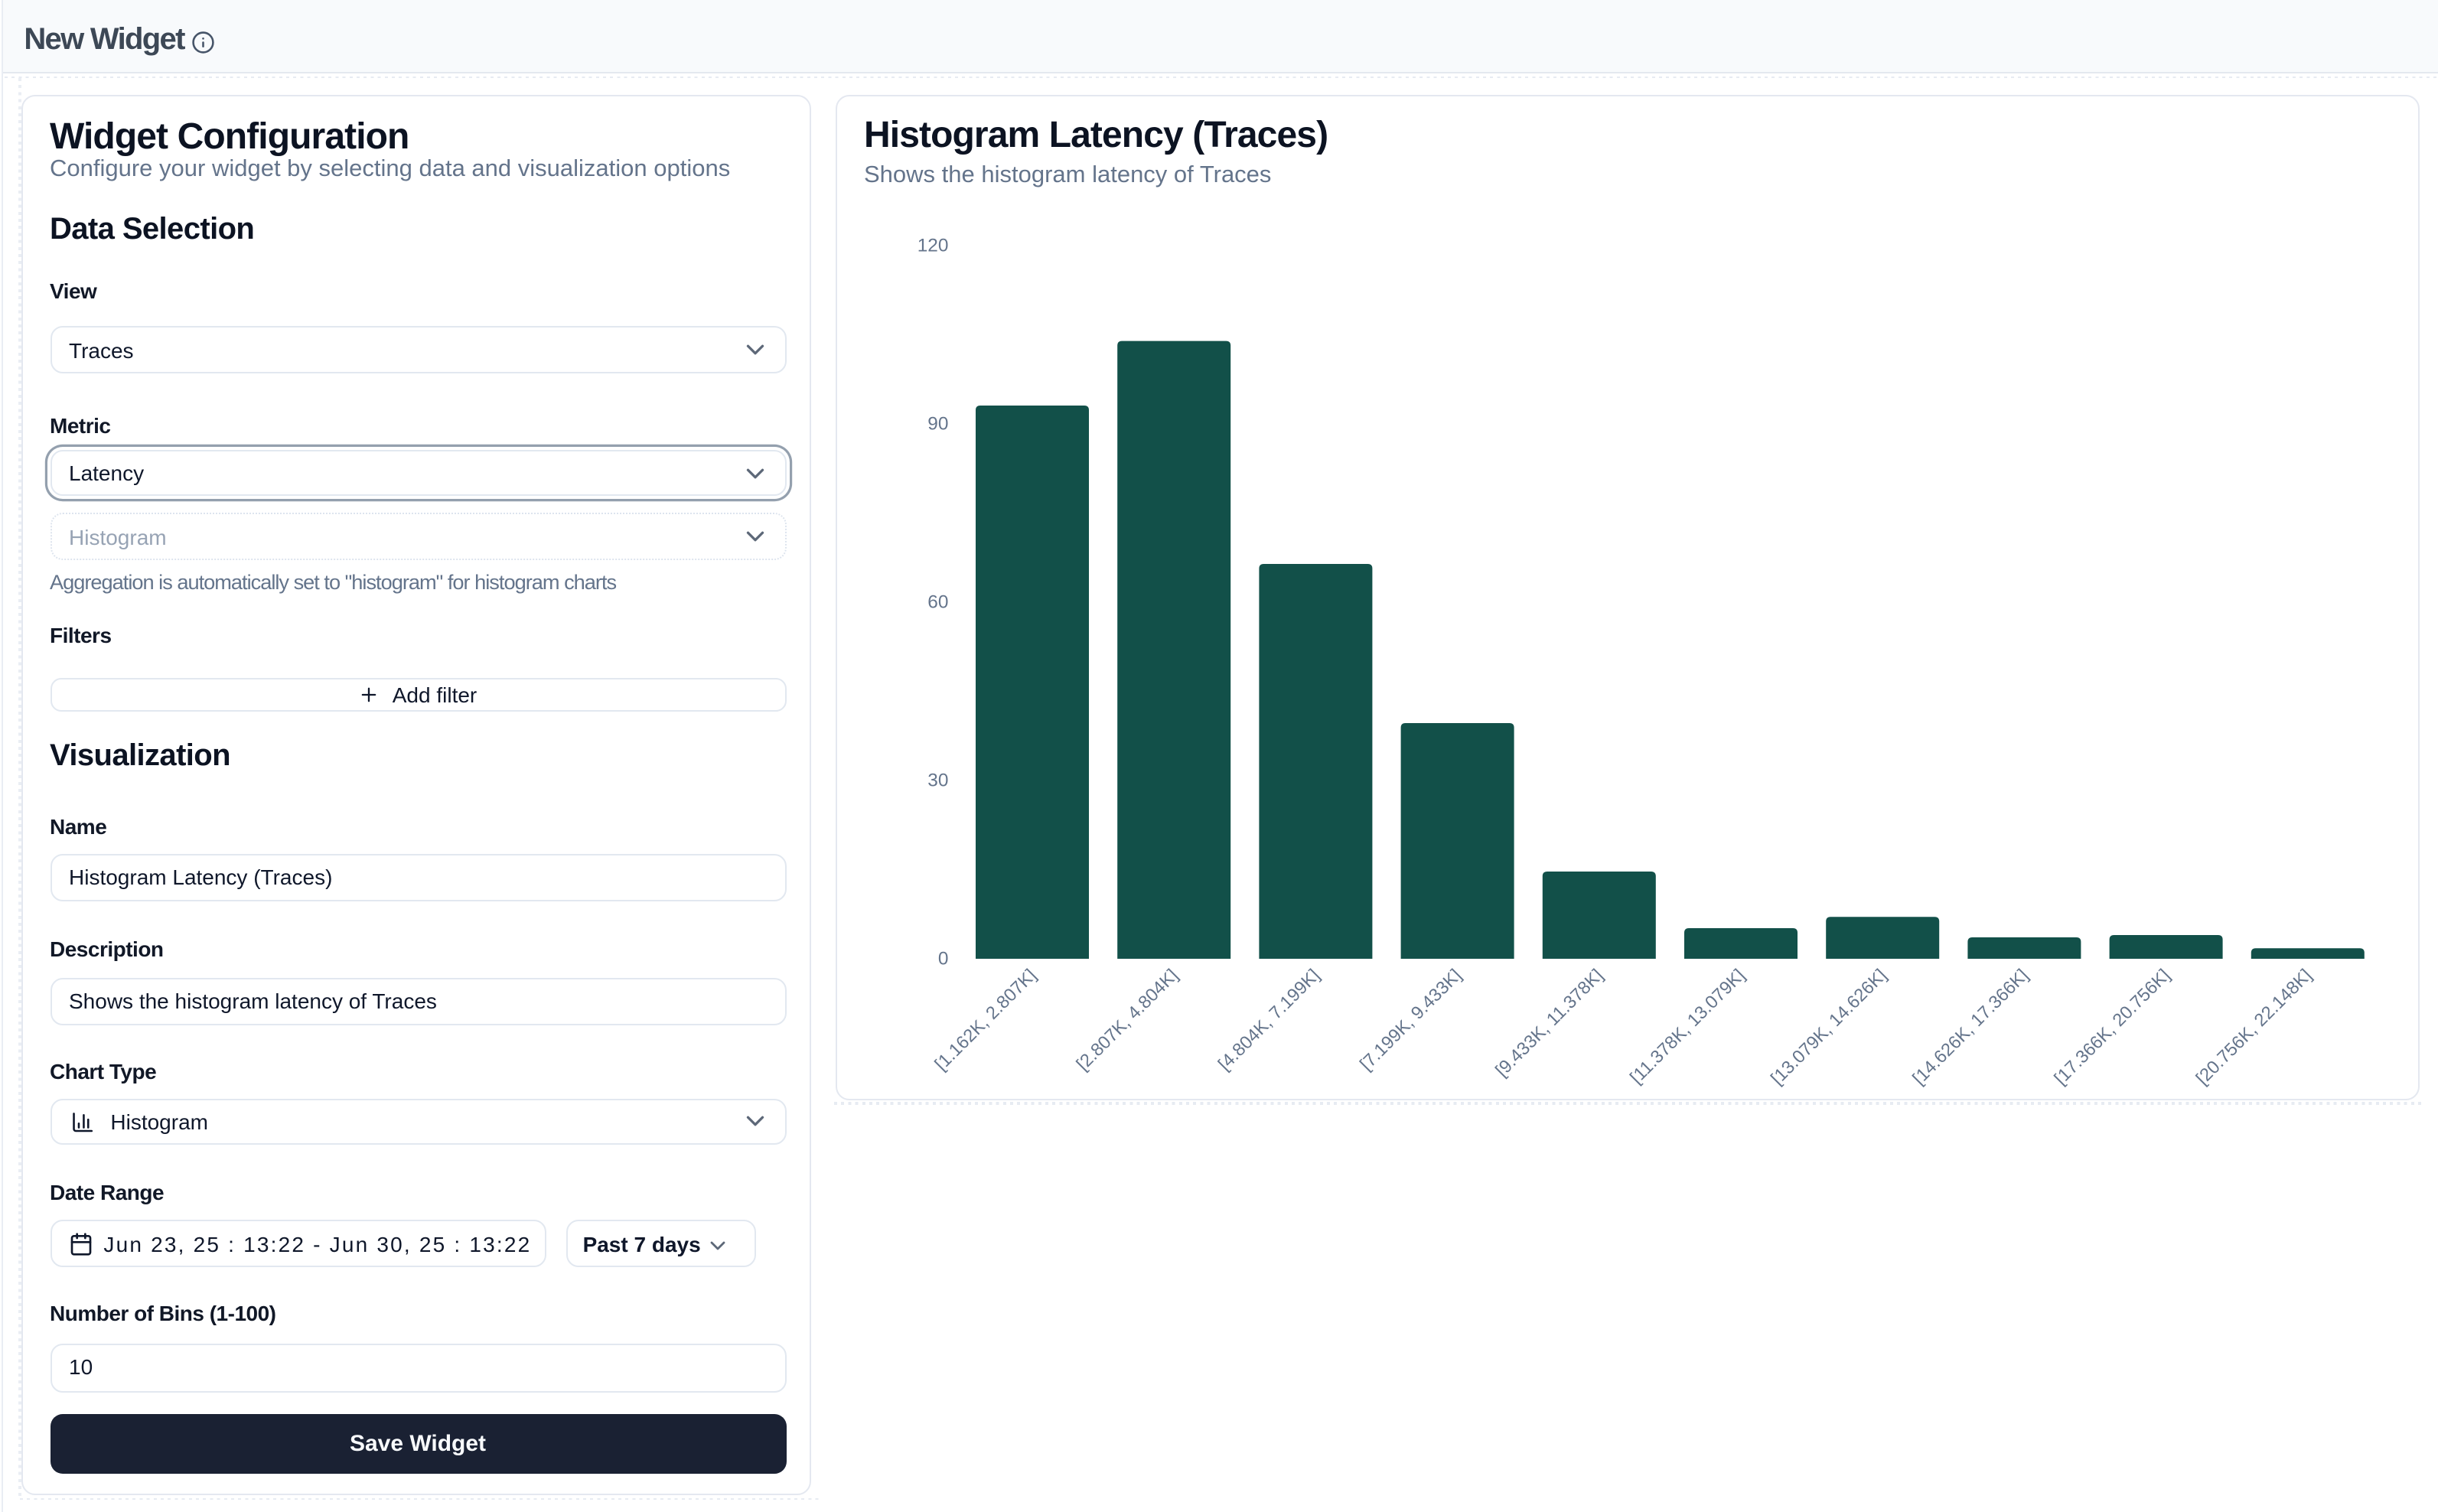 The image size is (2438, 1512). I want to click on svg-text: [4.804K, 7.199K], so click(1269, 1020).